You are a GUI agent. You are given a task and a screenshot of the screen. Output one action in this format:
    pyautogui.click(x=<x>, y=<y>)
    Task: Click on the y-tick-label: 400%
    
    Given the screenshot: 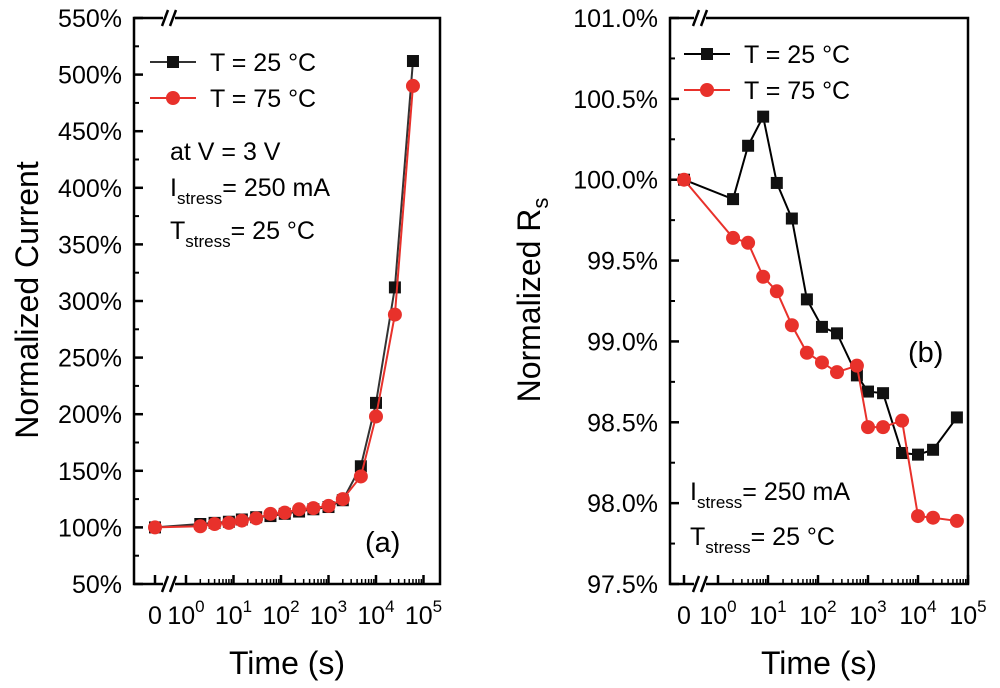 What is the action you would take?
    pyautogui.click(x=90, y=189)
    